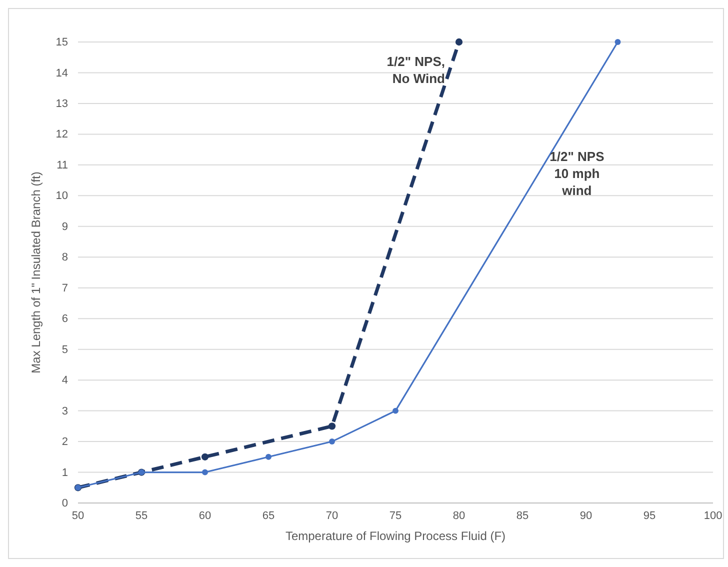  What do you see at coordinates (577, 173) in the screenshot?
I see `annotation: 1/2" NPS 10 mph wind` at bounding box center [577, 173].